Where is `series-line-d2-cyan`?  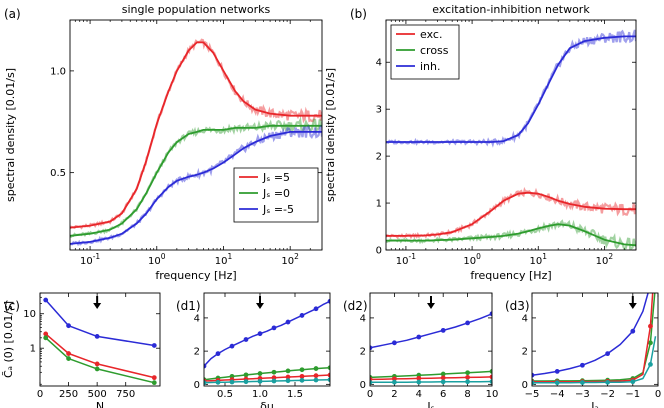 series-line-d2-cyan is located at coordinates (431, 382).